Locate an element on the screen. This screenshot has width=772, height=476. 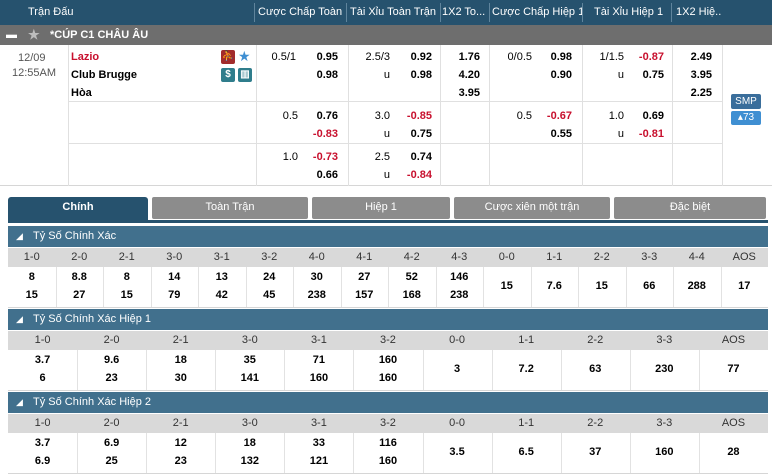
league-row: ▬ ★ *CÚP C1 CHÂU ÂU is located at coordinates (386, 35).